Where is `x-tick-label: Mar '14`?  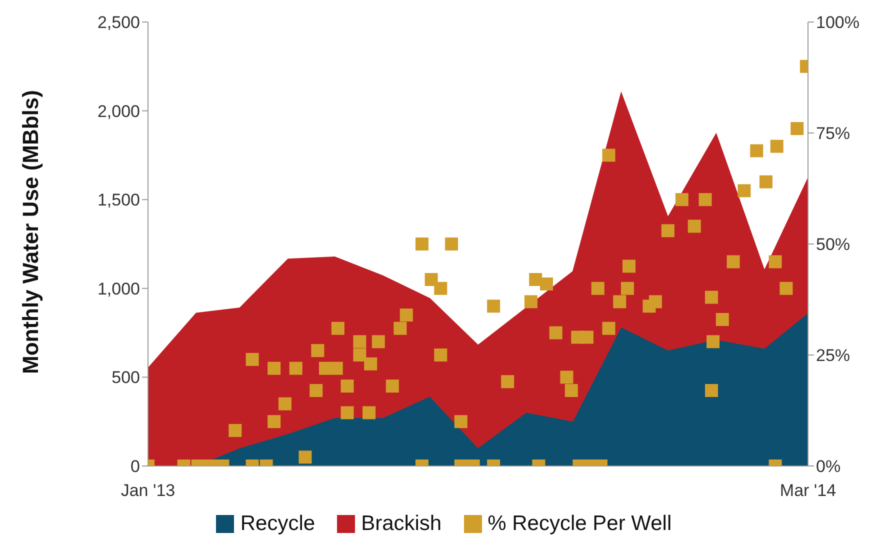 x-tick-label: Mar '14 is located at coordinates (808, 490).